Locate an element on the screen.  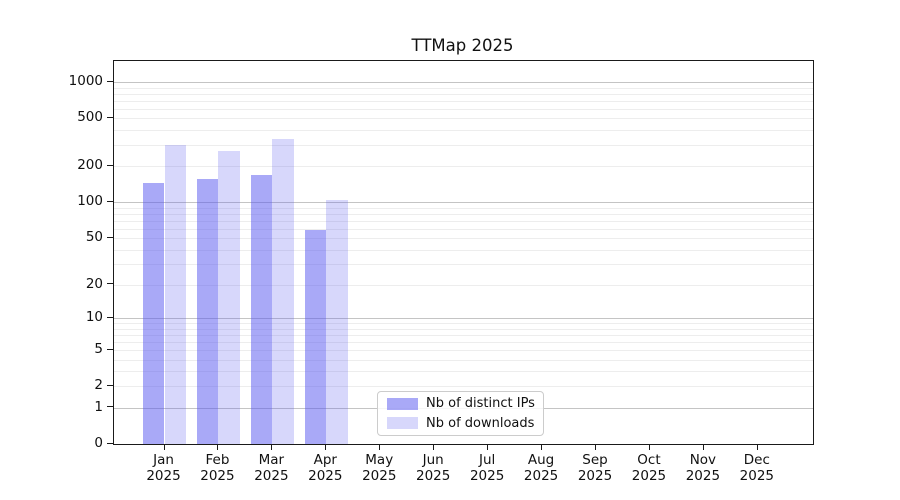
x-tick-label: Jul 2025 is located at coordinates (487, 468).